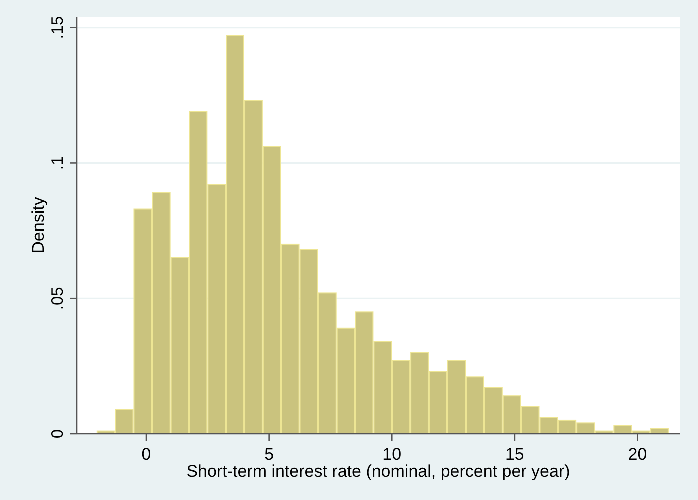 Image resolution: width=698 pixels, height=500 pixels. What do you see at coordinates (514, 454) in the screenshot?
I see `x-tick-label: 15` at bounding box center [514, 454].